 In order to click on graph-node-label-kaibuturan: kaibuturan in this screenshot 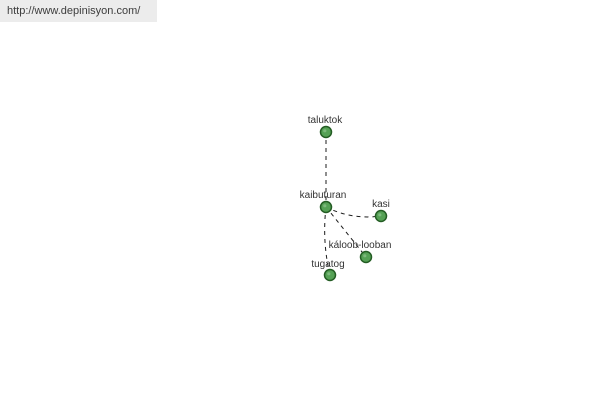, I will do `click(323, 195)`.